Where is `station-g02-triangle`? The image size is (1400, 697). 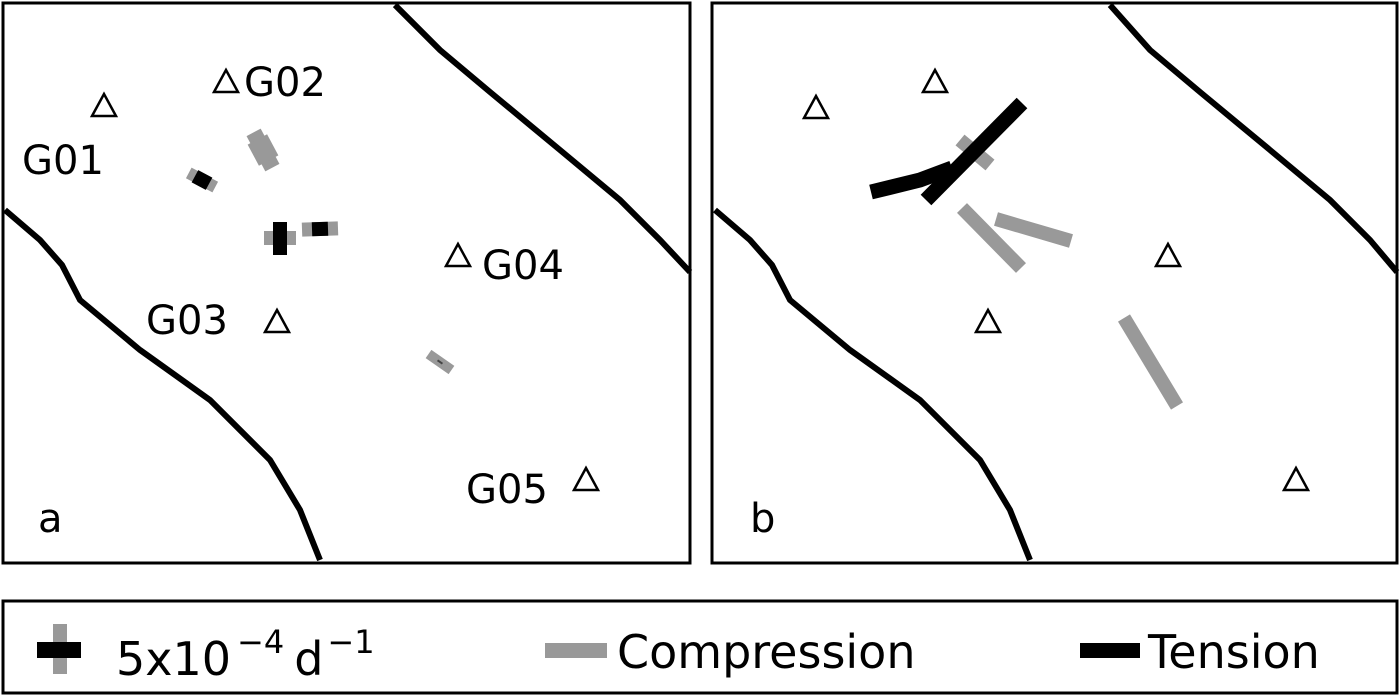 station-g02-triangle is located at coordinates (226, 80).